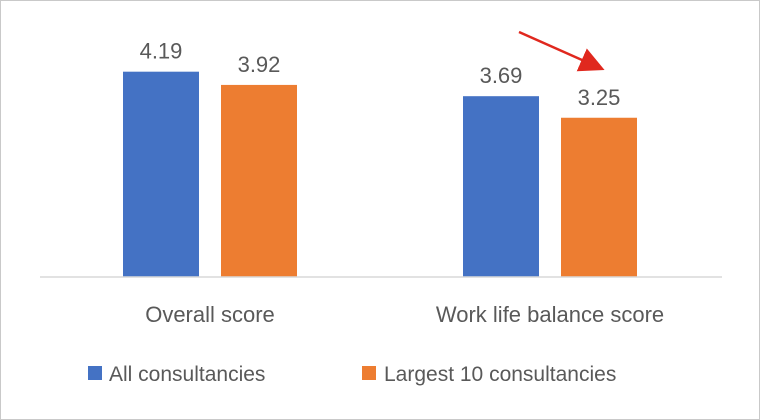 This screenshot has width=760, height=420. What do you see at coordinates (187, 374) in the screenshot?
I see `legend-label: All consultancies` at bounding box center [187, 374].